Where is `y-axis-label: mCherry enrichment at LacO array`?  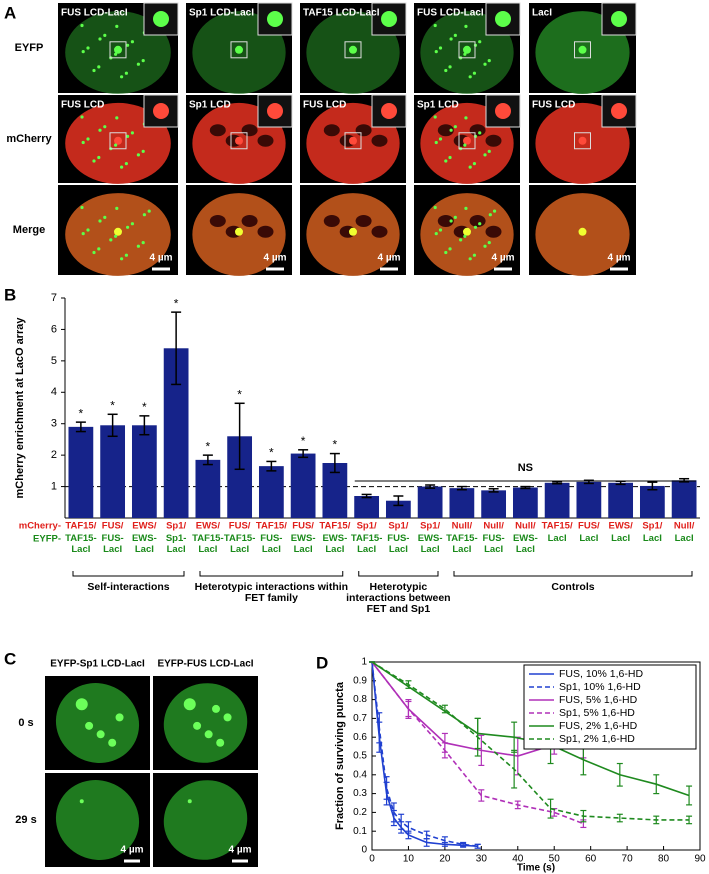
y-axis-label: mCherry enrichment at LacO array is located at coordinates (20, 408).